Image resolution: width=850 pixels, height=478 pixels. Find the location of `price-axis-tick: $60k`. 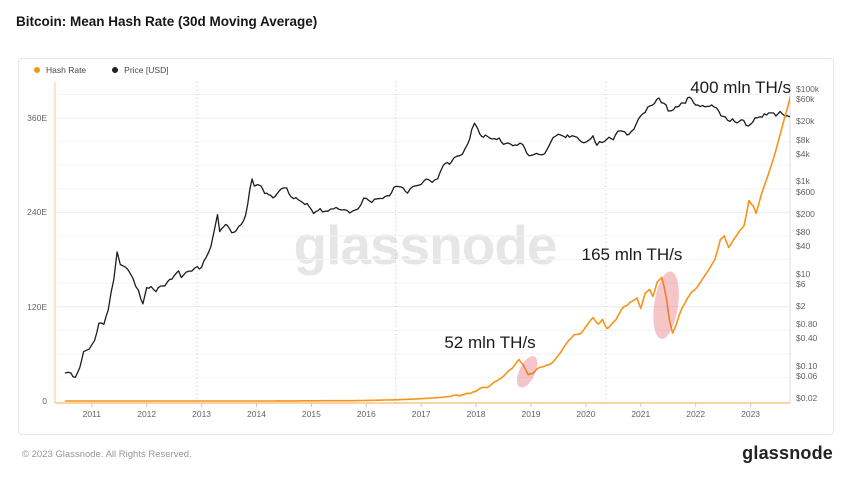

price-axis-tick: $60k is located at coordinates (805, 99).